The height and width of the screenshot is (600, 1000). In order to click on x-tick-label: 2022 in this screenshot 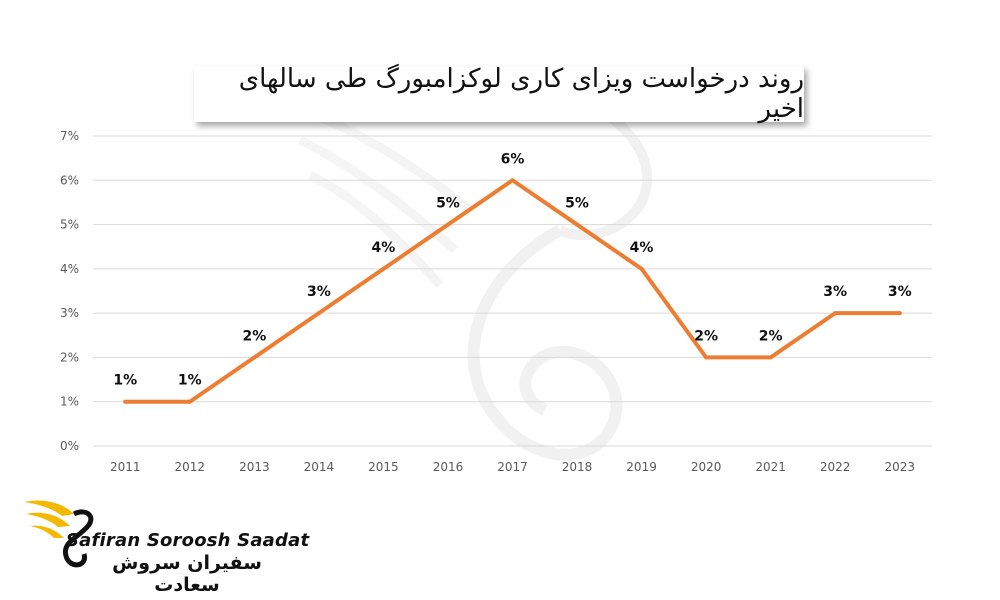, I will do `click(835, 467)`.